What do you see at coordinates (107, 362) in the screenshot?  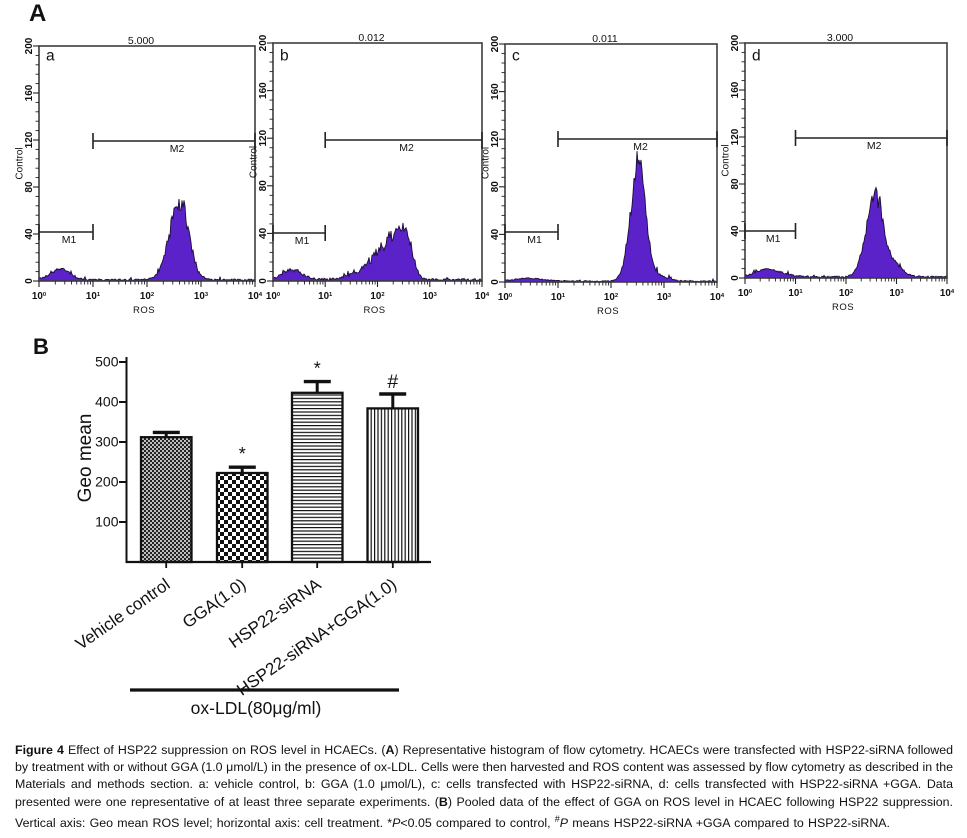 I see `svg-text: 500` at bounding box center [107, 362].